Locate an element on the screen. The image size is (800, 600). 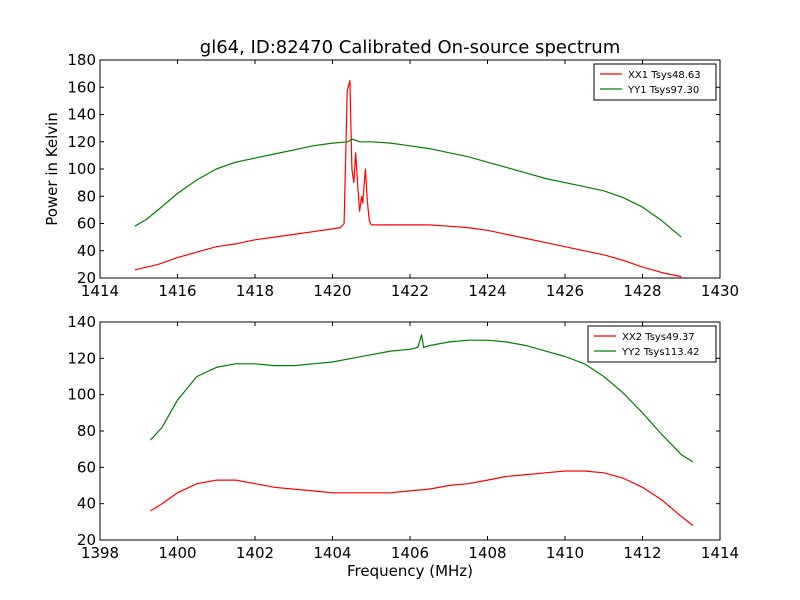
x-tick-label: 1428 is located at coordinates (642, 291).